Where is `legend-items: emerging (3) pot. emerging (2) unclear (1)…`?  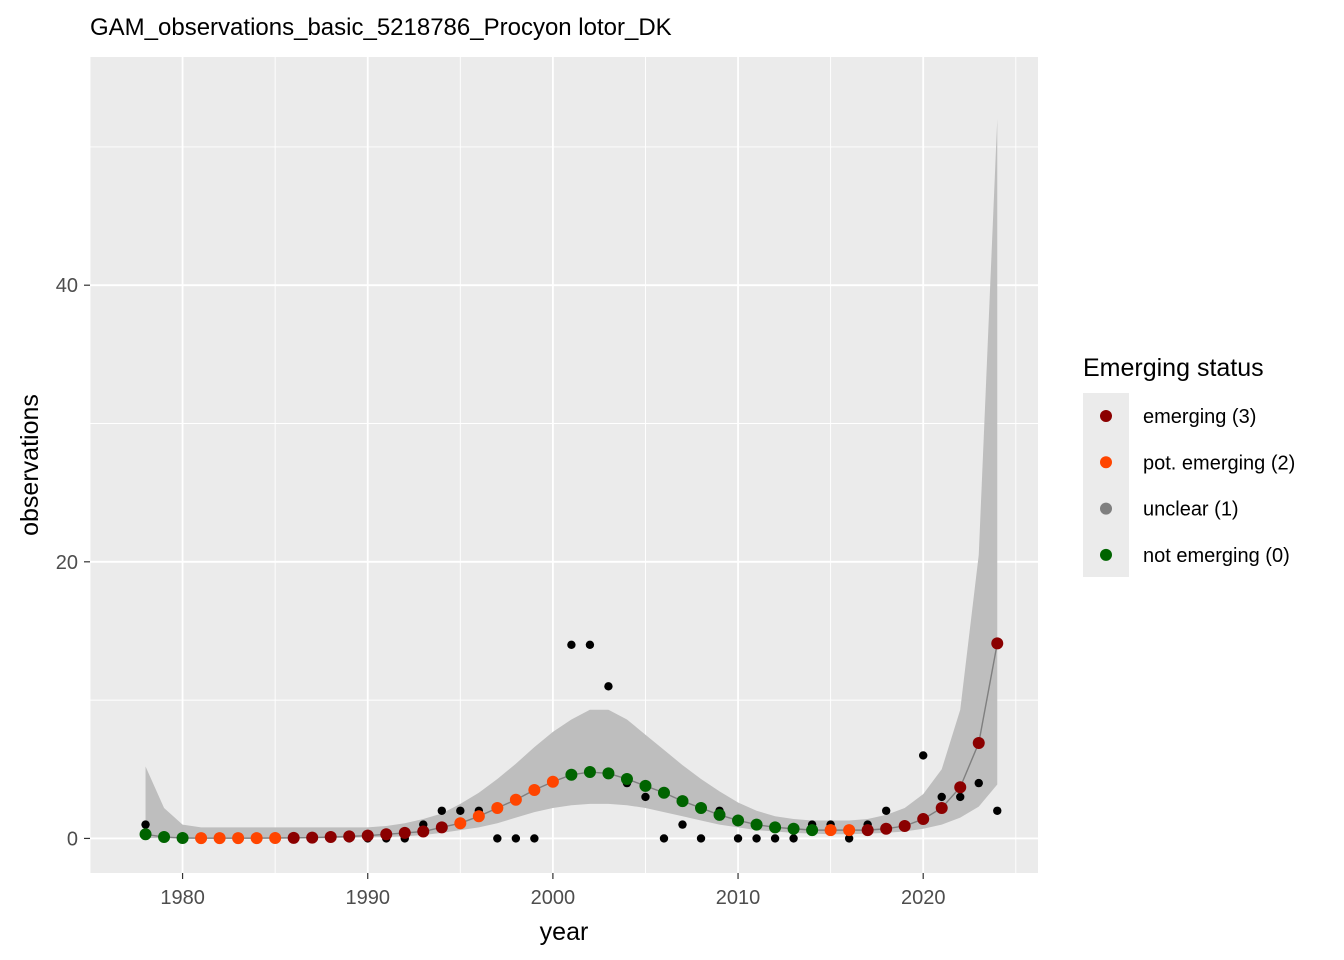 legend-items: emerging (3) pot. emerging (2) unclear (1)… is located at coordinates (1197, 486).